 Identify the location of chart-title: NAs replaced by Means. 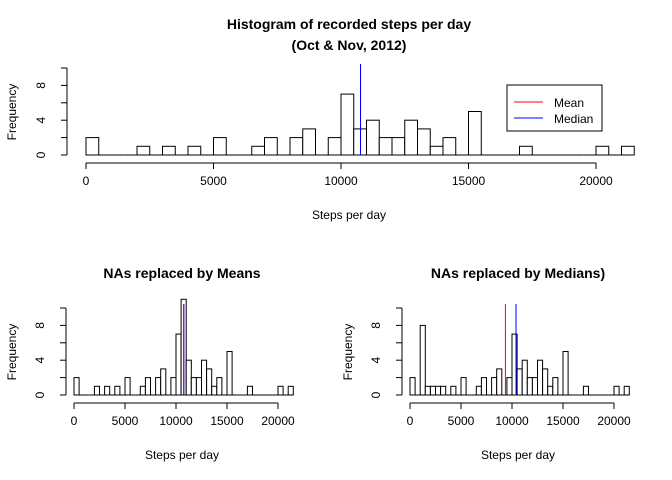
(181, 273).